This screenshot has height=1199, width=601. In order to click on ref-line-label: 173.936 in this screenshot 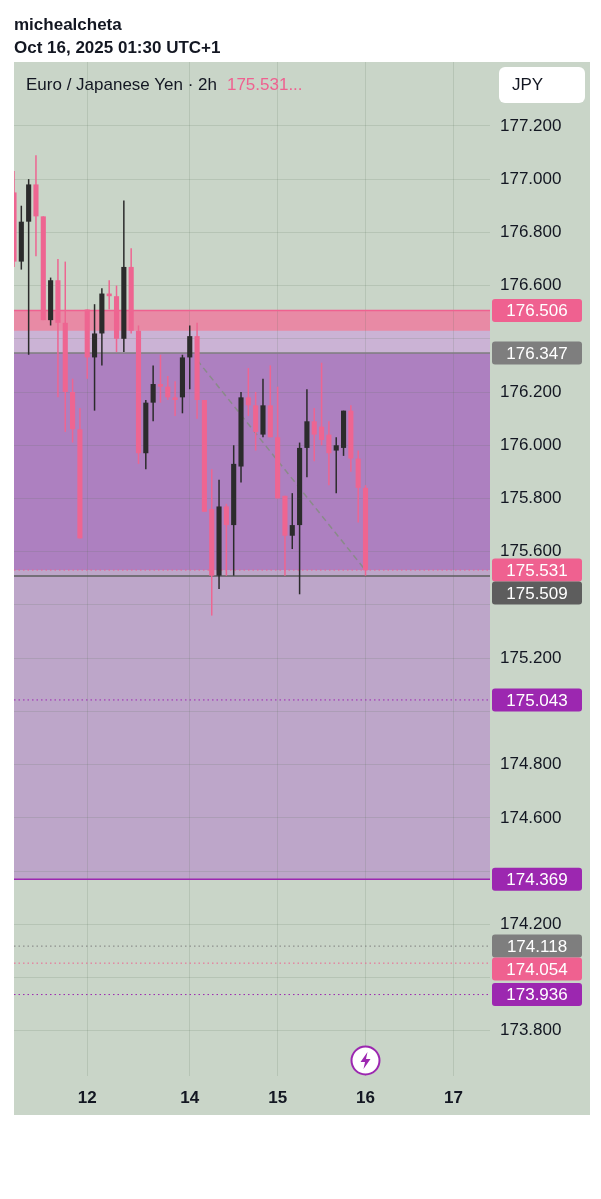, I will do `click(537, 995)`.